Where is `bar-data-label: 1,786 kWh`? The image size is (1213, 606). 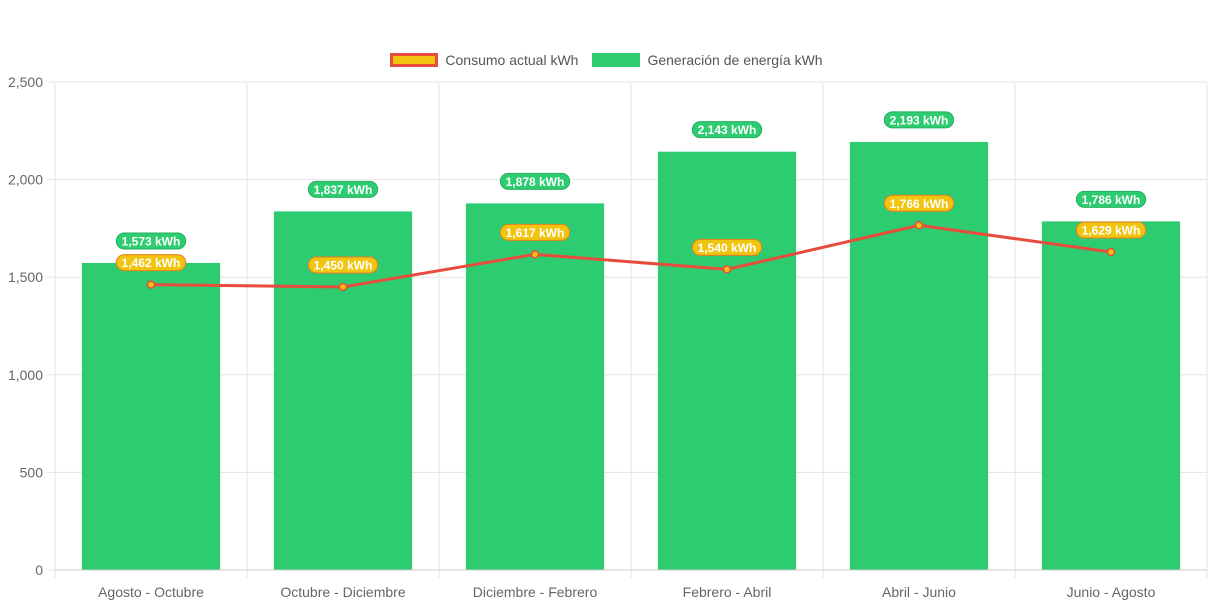
bar-data-label: 1,786 kWh is located at coordinates (1111, 200).